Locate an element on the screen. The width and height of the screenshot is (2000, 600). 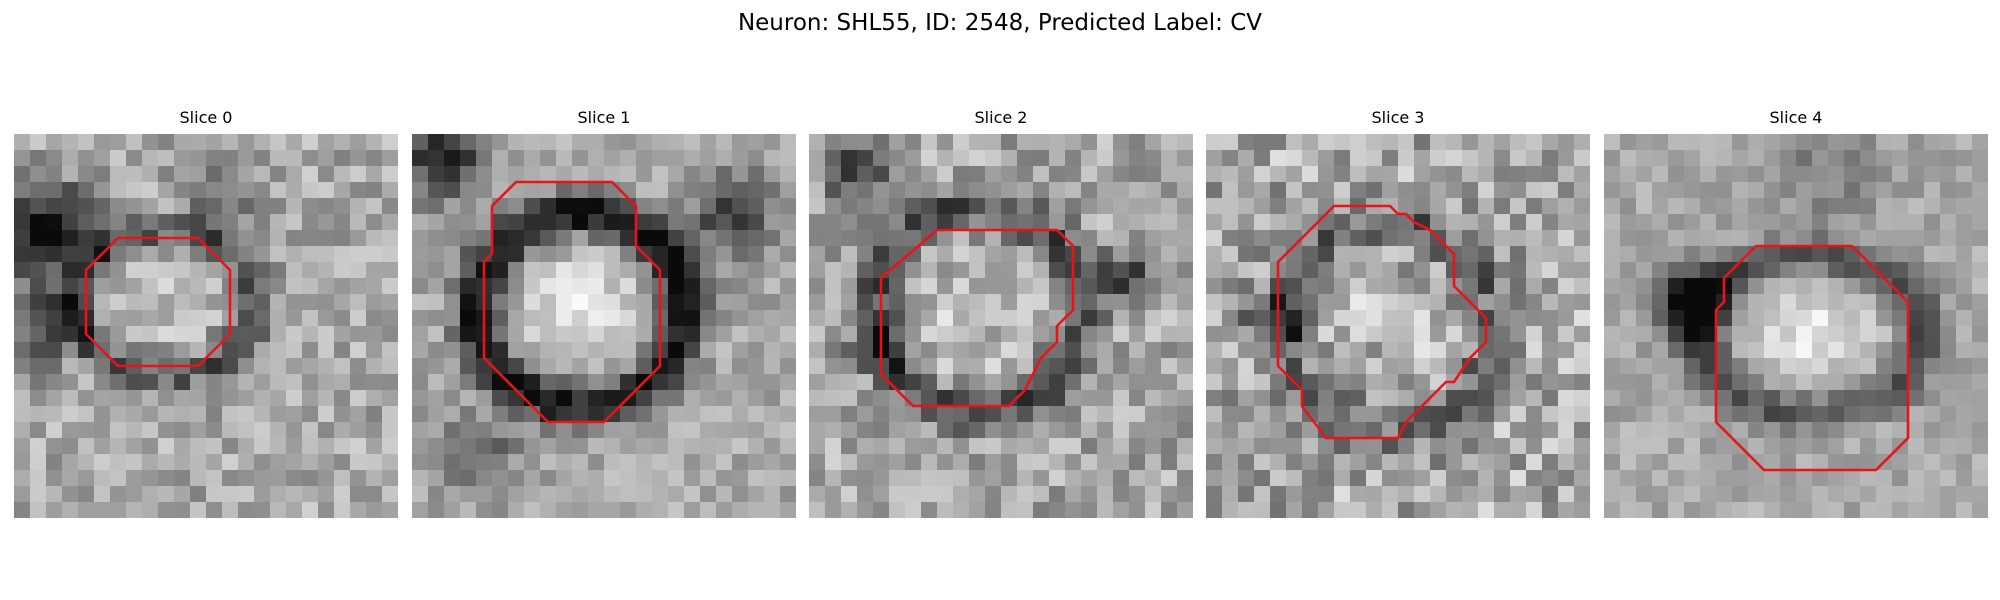
slice-title: Slice 2 is located at coordinates (1001, 117).